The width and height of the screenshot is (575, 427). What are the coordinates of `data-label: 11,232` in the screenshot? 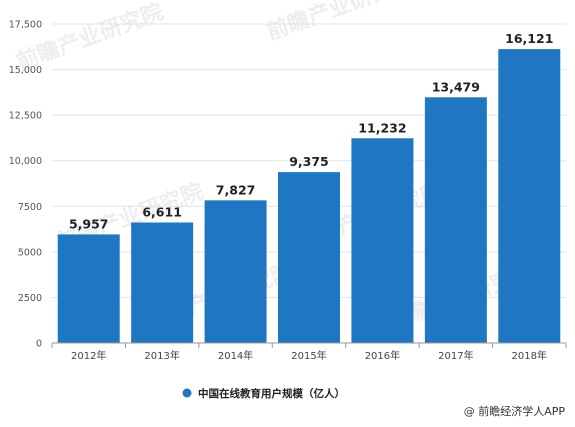 It's located at (382, 127).